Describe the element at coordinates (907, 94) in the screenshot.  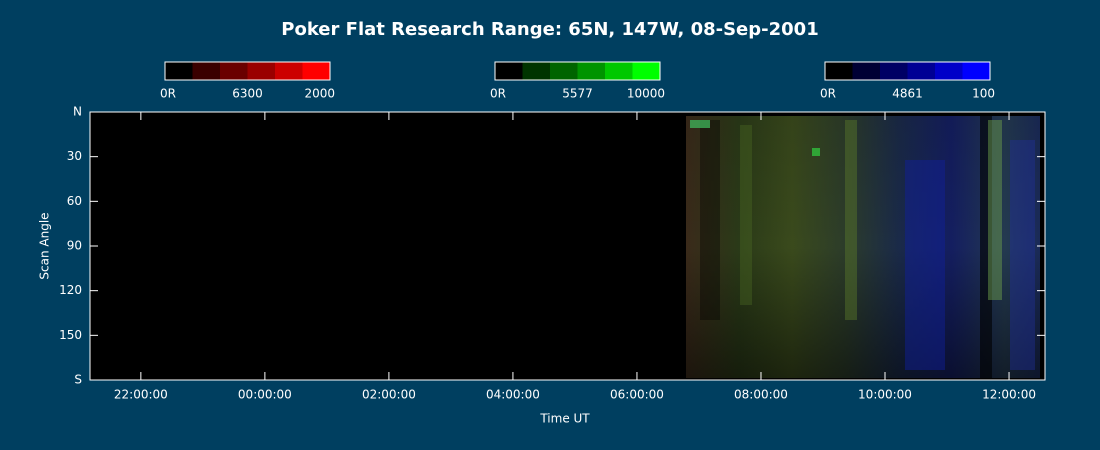
I see `colorbar-name: 4861` at that location.